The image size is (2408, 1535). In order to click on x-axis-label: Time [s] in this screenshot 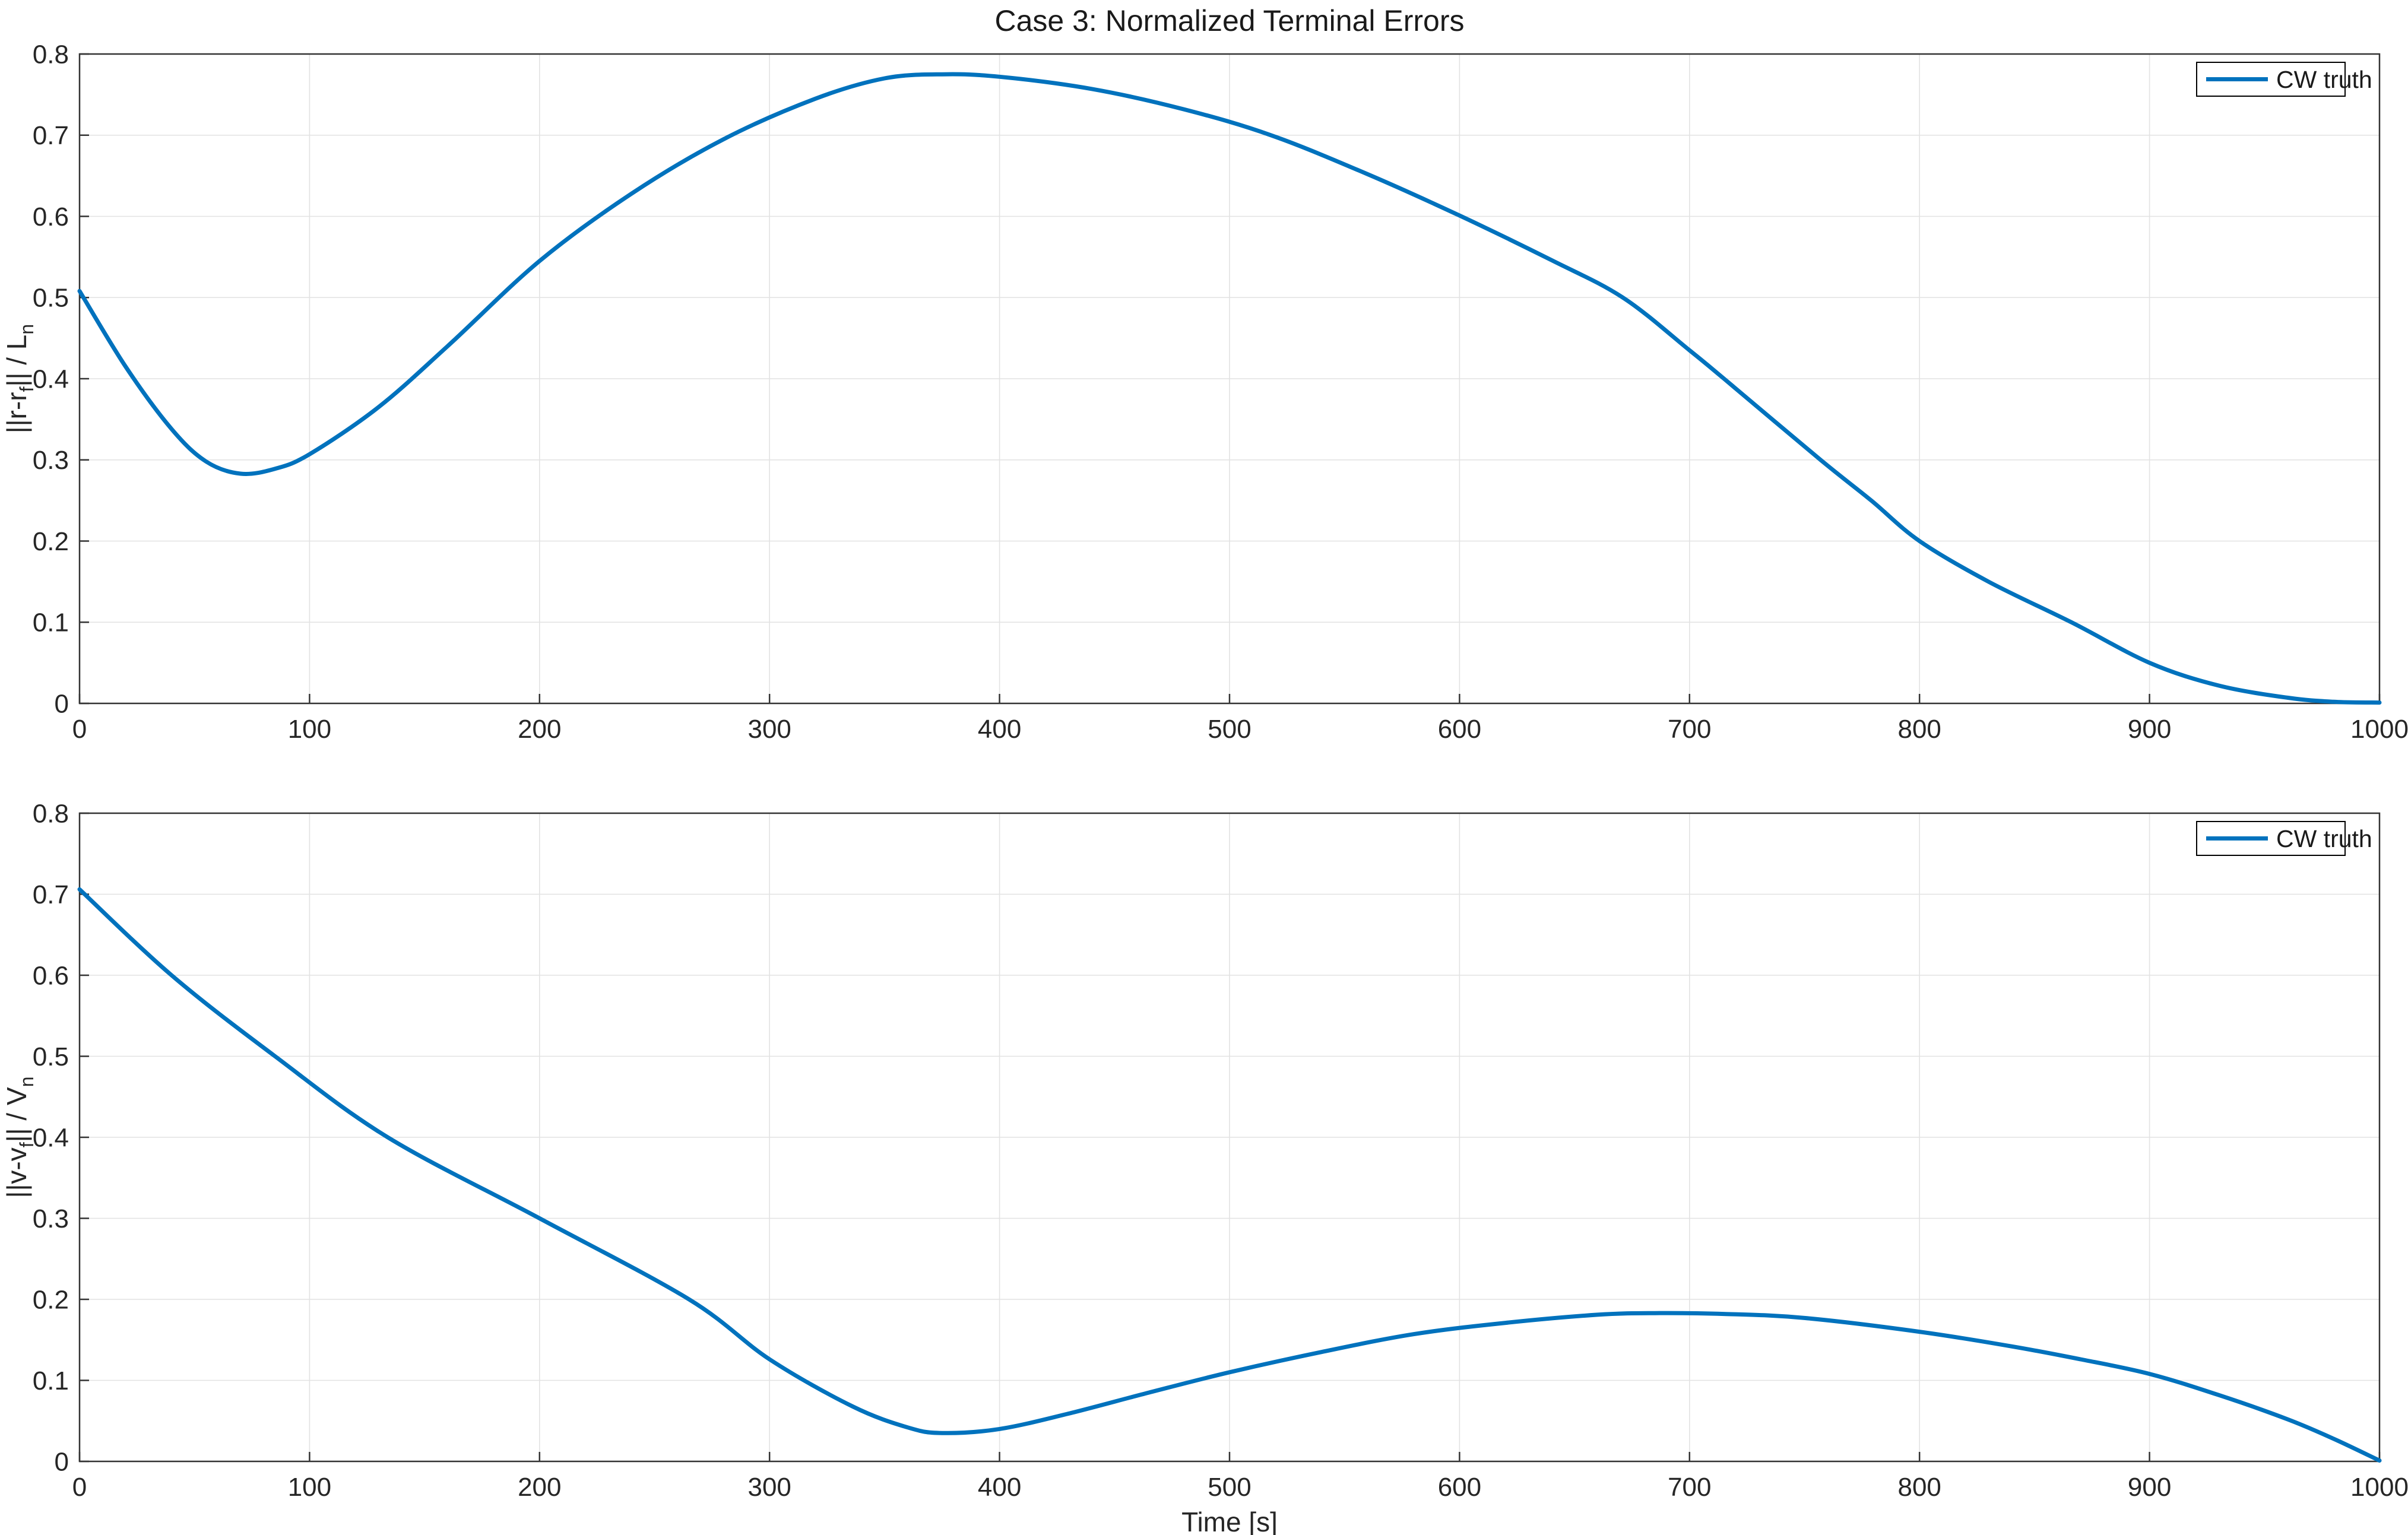, I will do `click(1229, 1521)`.